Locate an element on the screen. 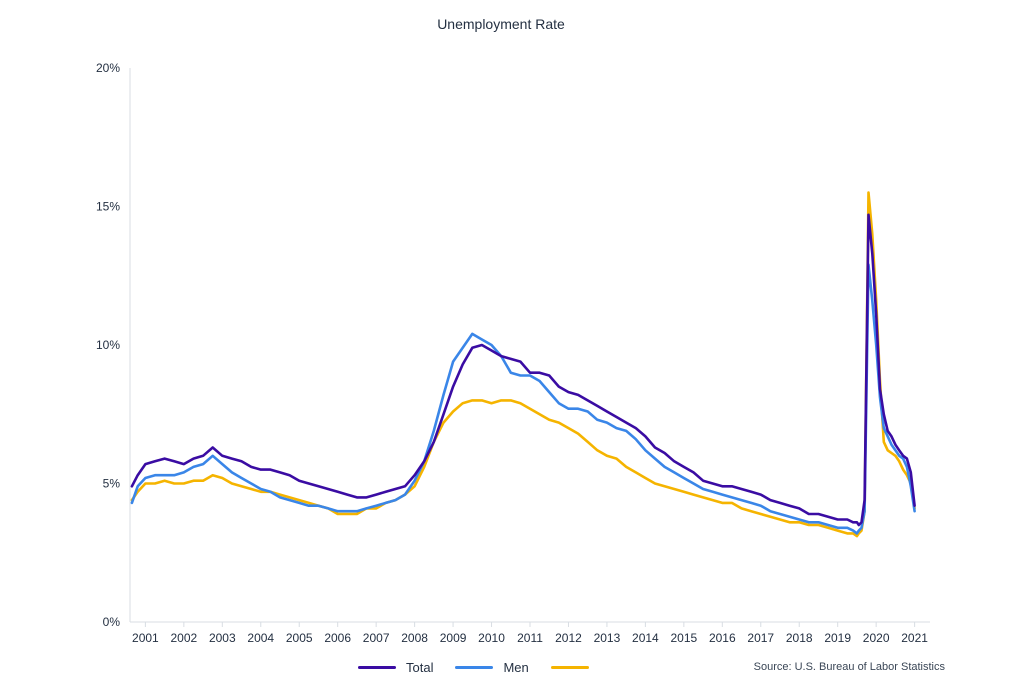 The height and width of the screenshot is (698, 1025). x-tick-label: 2004 is located at coordinates (260, 638).